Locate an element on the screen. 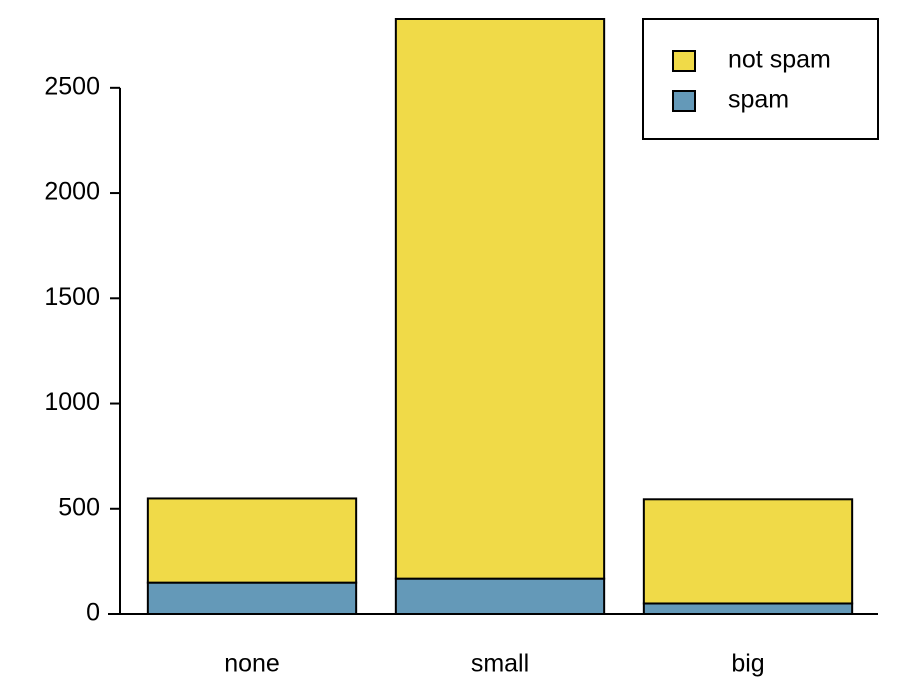  y-tick-label: 0 is located at coordinates (93, 613).